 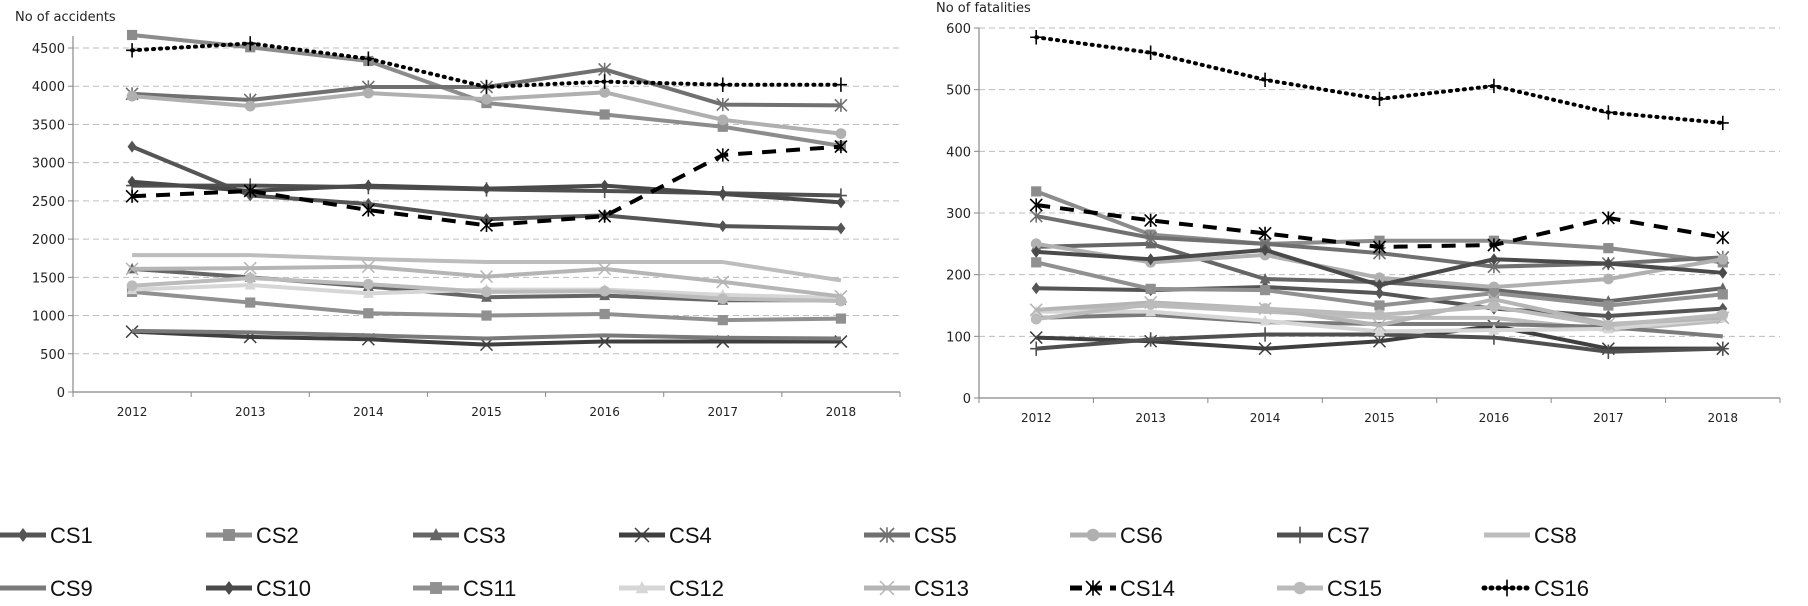 What do you see at coordinates (958, 276) in the screenshot?
I see `y-tick-label: 200` at bounding box center [958, 276].